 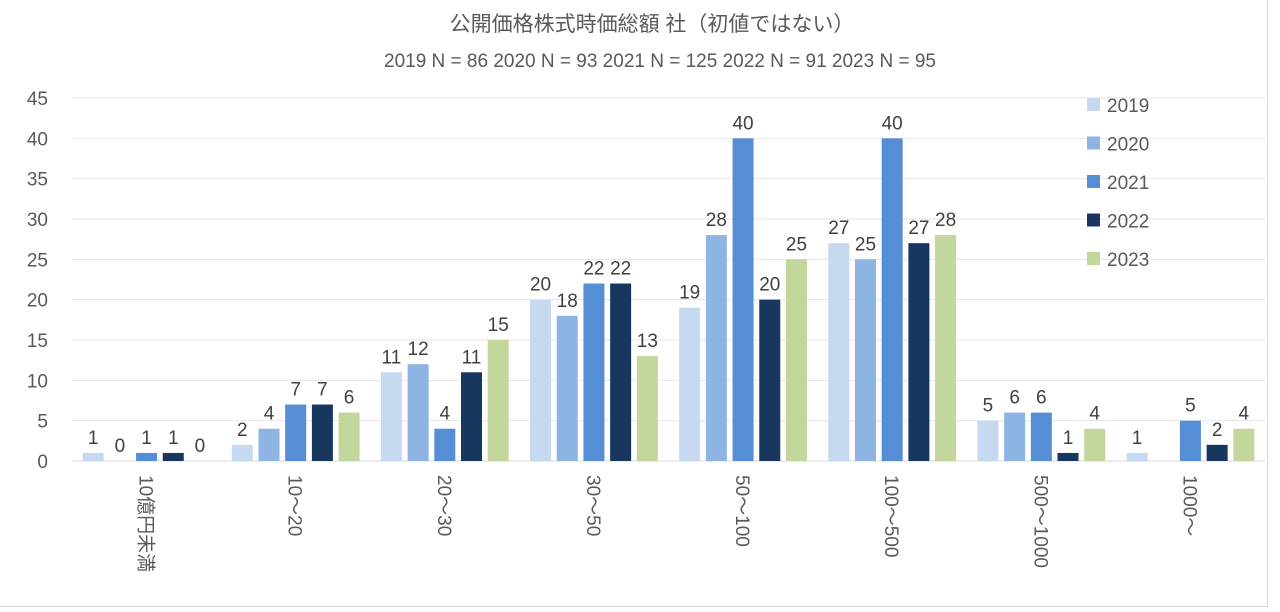 What do you see at coordinates (1128, 222) in the screenshot?
I see `legend-label-2022: 2022` at bounding box center [1128, 222].